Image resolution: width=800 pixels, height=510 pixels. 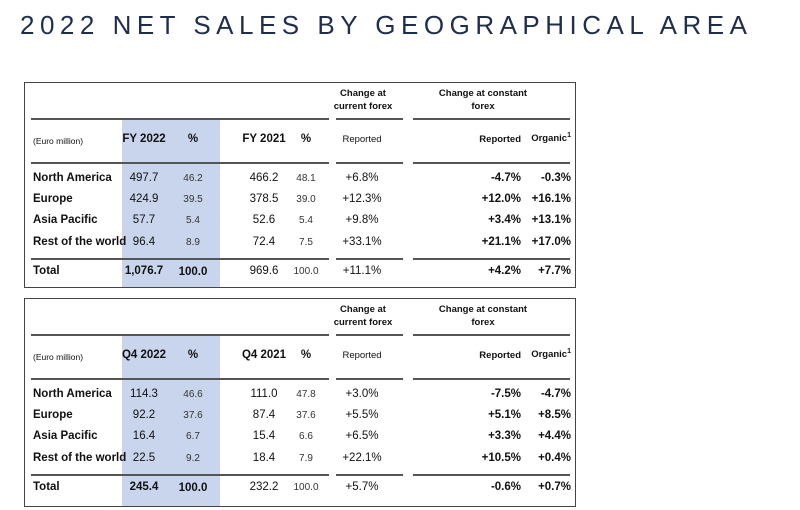 I want to click on unit-label: (Euro million), so click(x=58, y=141).